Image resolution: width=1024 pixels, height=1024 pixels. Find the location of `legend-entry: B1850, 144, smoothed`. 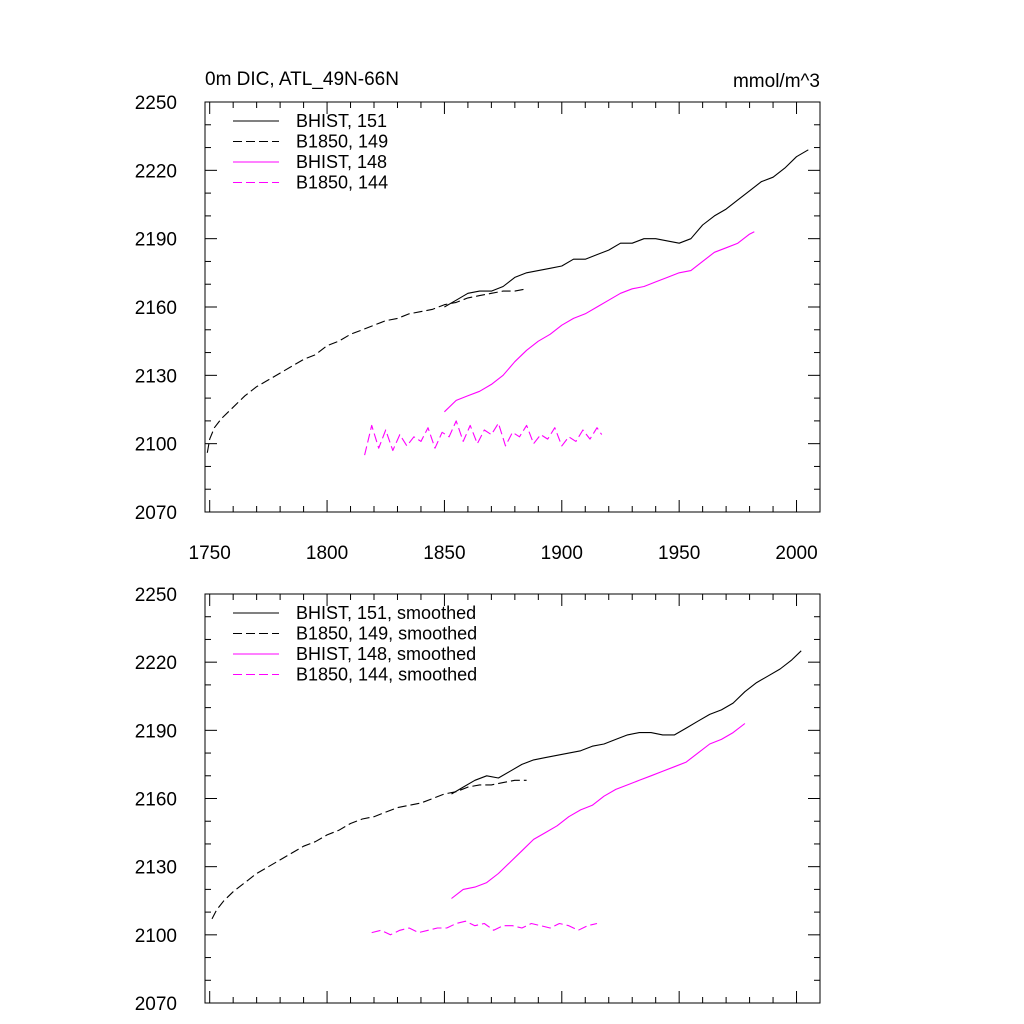

legend-entry: B1850, 144, smoothed is located at coordinates (386, 675).